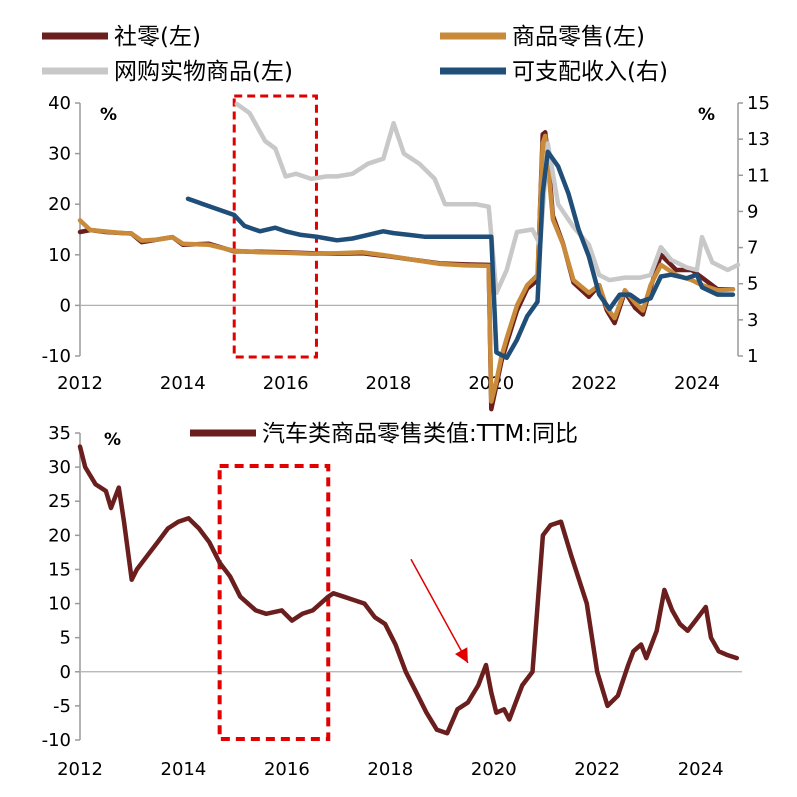  What do you see at coordinates (59, 604) in the screenshot?
I see `bottom-left-tick-label: 10` at bounding box center [59, 604].